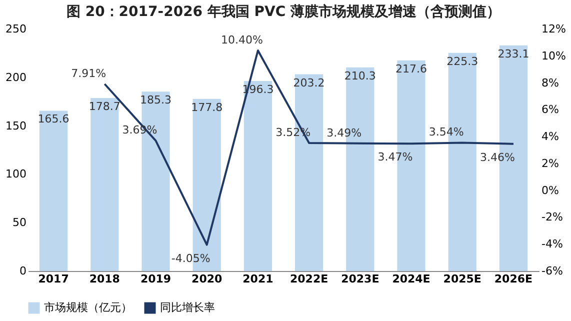 Image resolution: width=571 pixels, height=321 pixels. Describe the element at coordinates (344, 133) in the screenshot. I see `data-label: 3.49%` at that location.